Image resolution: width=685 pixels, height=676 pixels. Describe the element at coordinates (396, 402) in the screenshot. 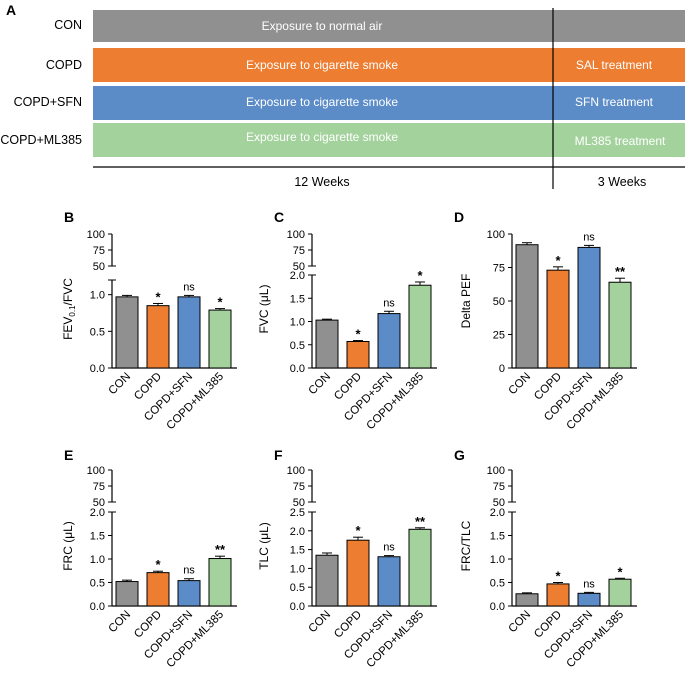

I see `category-label-c-3: COPD+ML385` at that location.